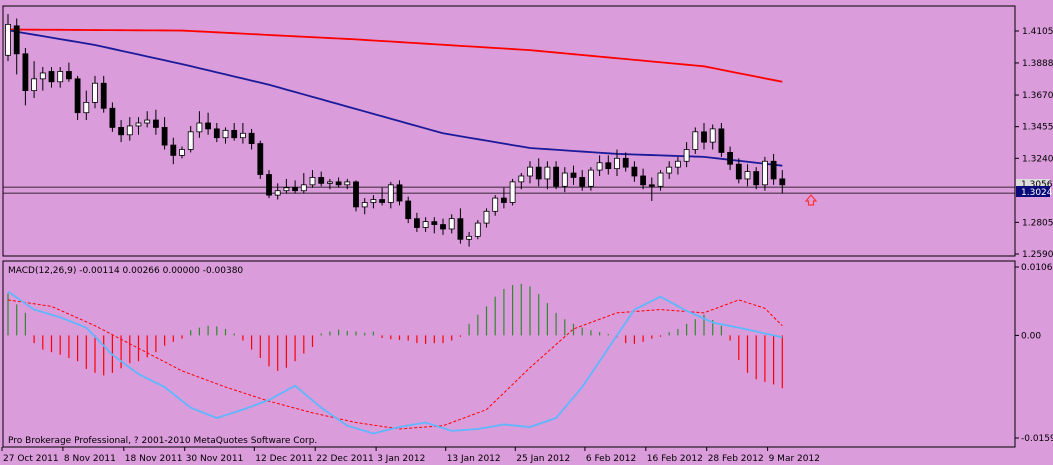 The height and width of the screenshot is (465, 1053). I want to click on date-tick-label: 30 Nov 2011, so click(215, 459).